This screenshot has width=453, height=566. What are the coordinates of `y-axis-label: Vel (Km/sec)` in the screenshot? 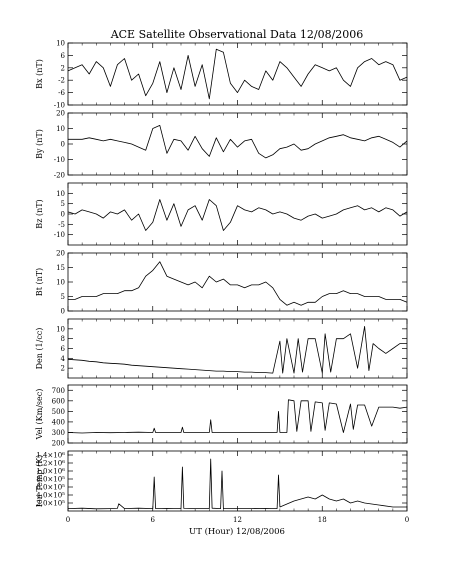 It's located at (39, 415).